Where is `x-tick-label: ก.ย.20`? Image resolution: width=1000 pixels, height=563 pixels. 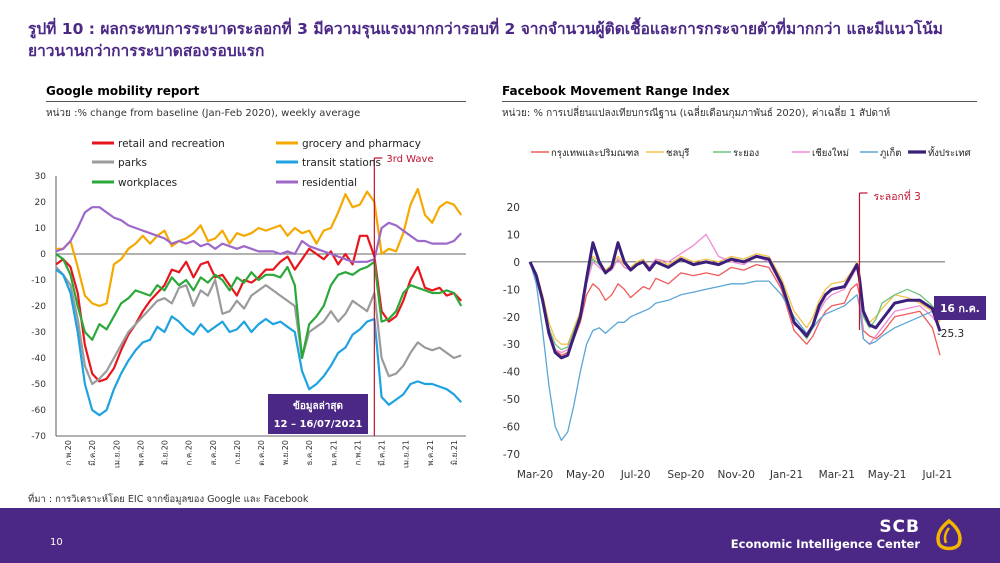 x-tick-label: ก.ย.20 is located at coordinates (237, 452).